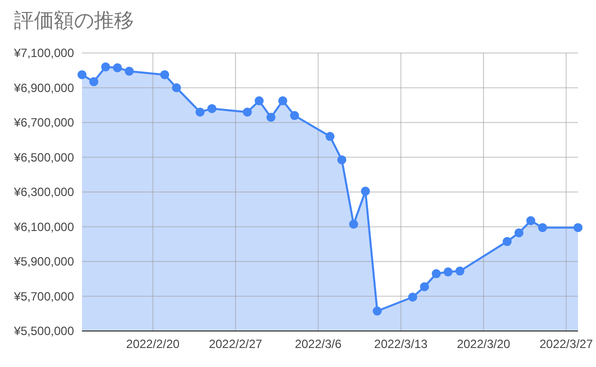 The height and width of the screenshot is (367, 596). What do you see at coordinates (401, 344) in the screenshot?
I see `x-tick-label: 2022/3/13` at bounding box center [401, 344].